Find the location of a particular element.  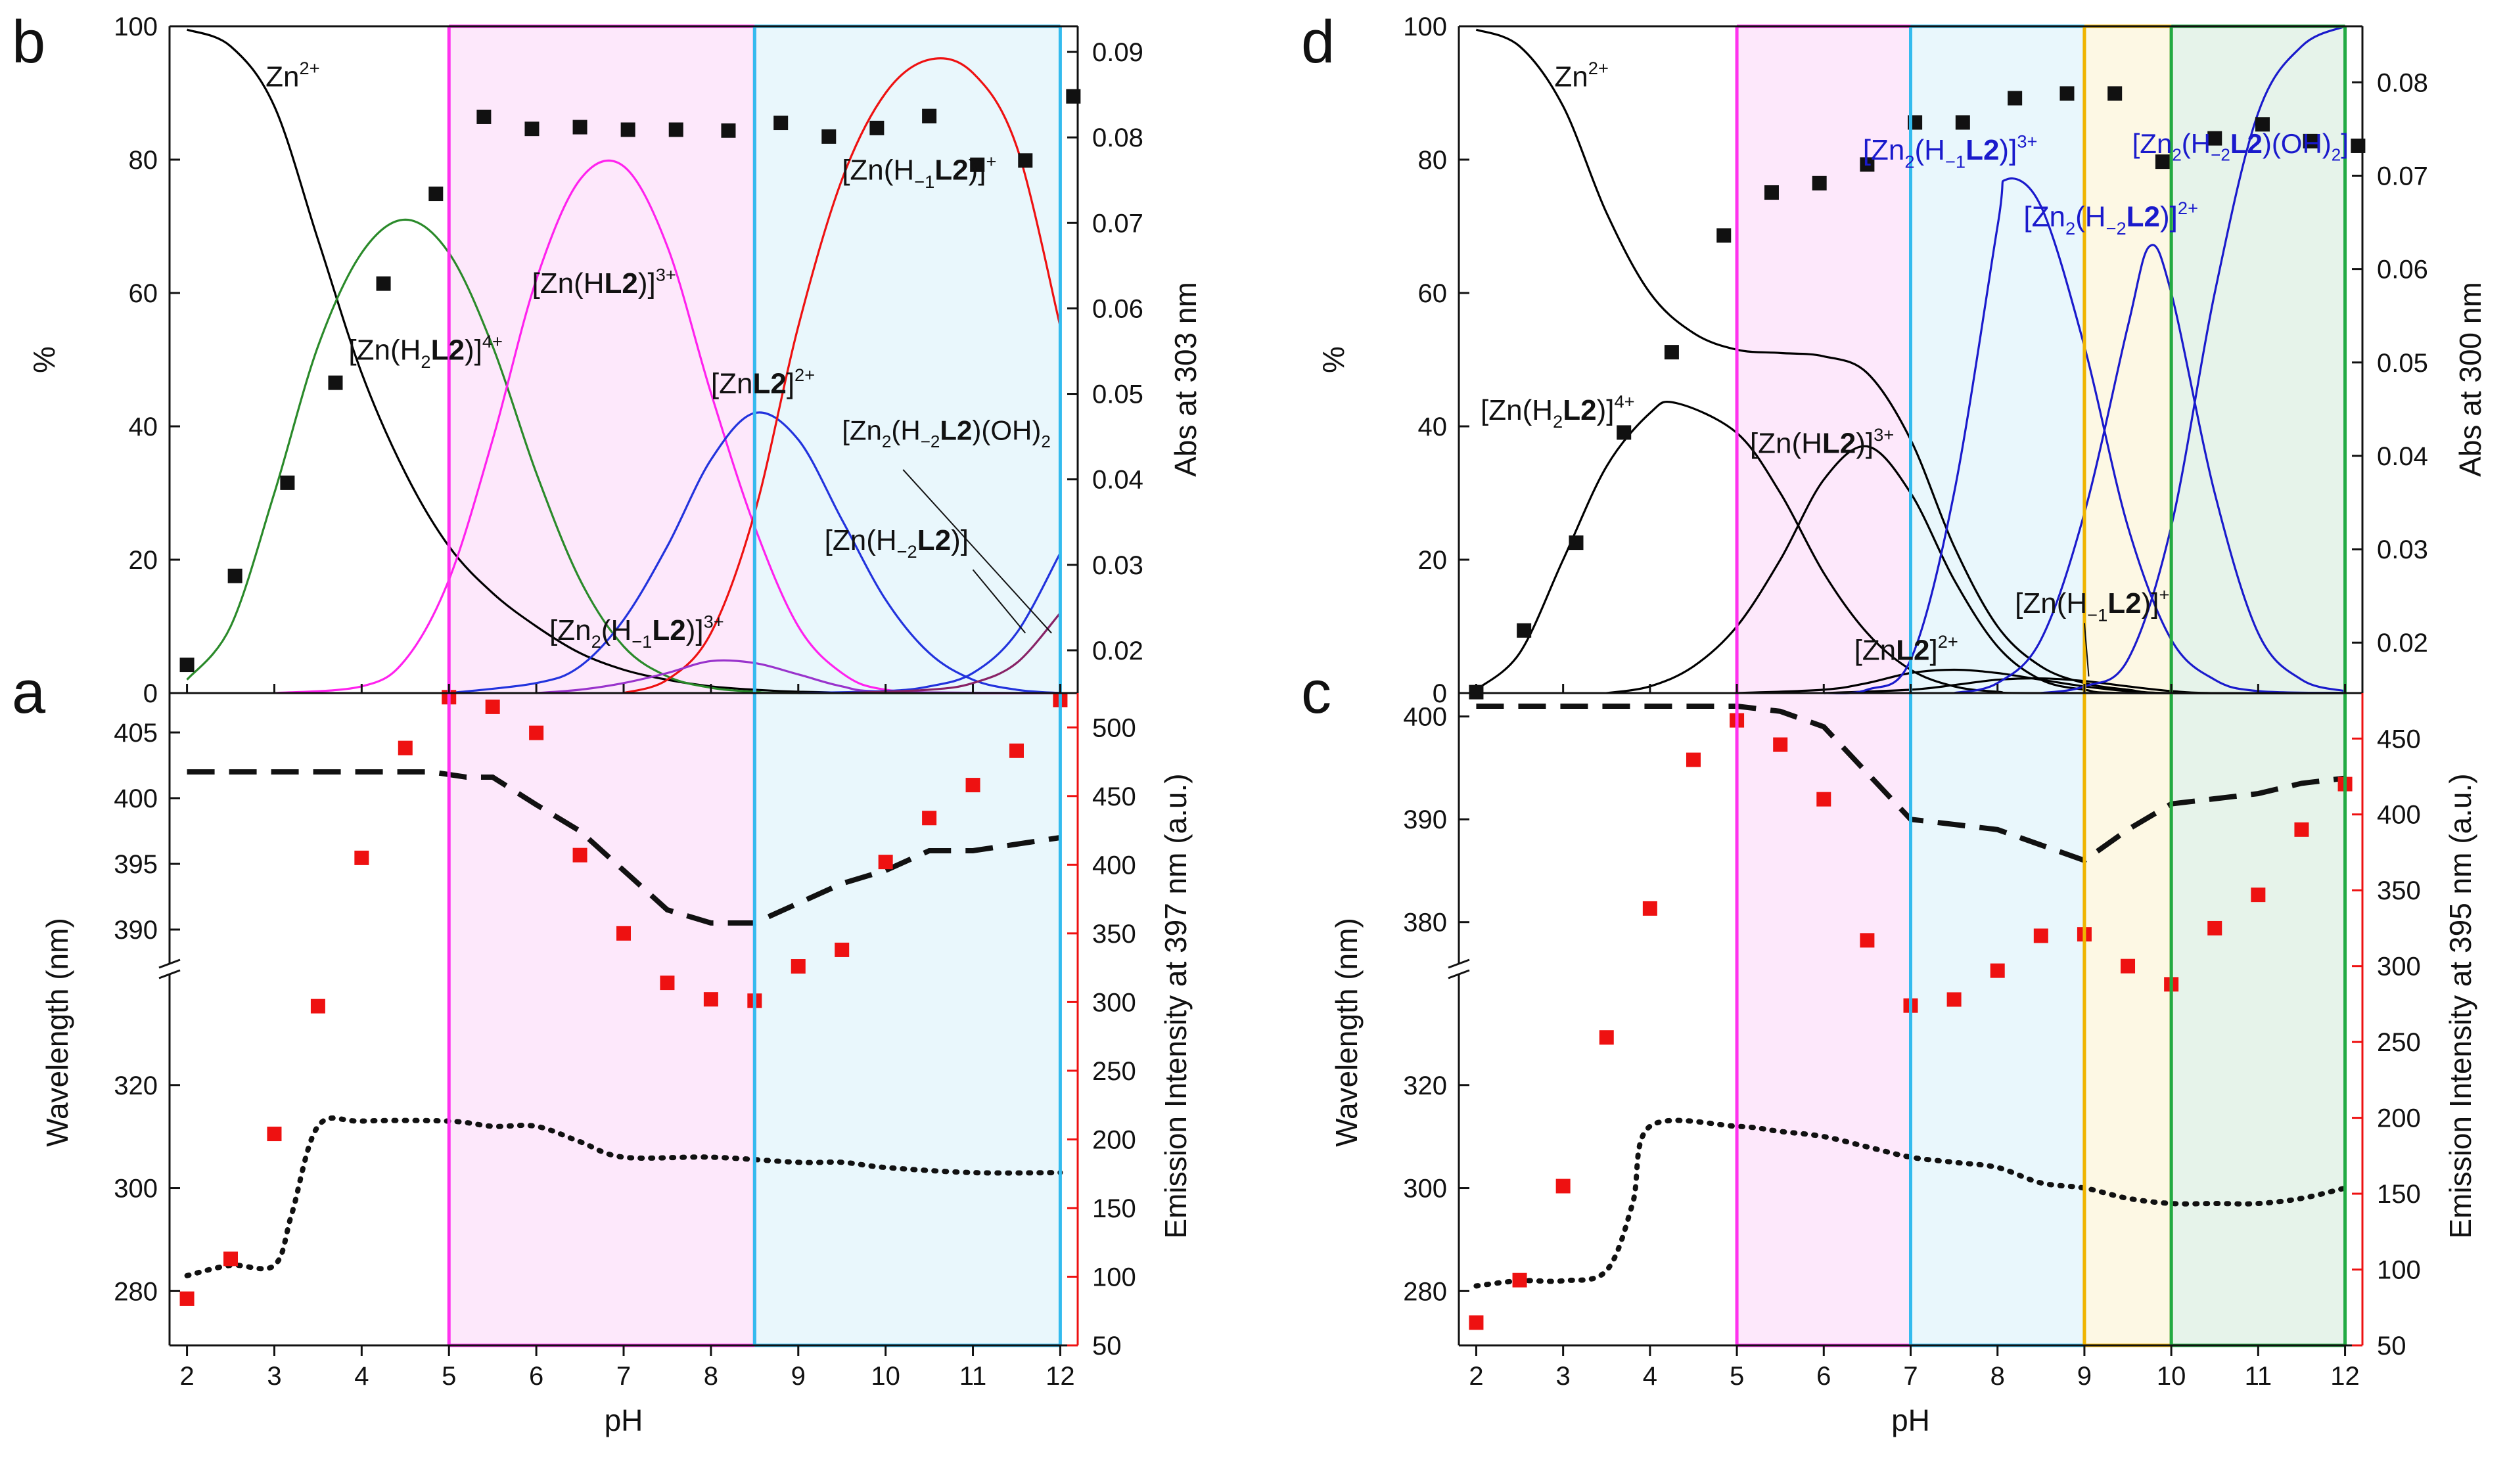

wl-tick-label: 320 is located at coordinates (136, 1085).